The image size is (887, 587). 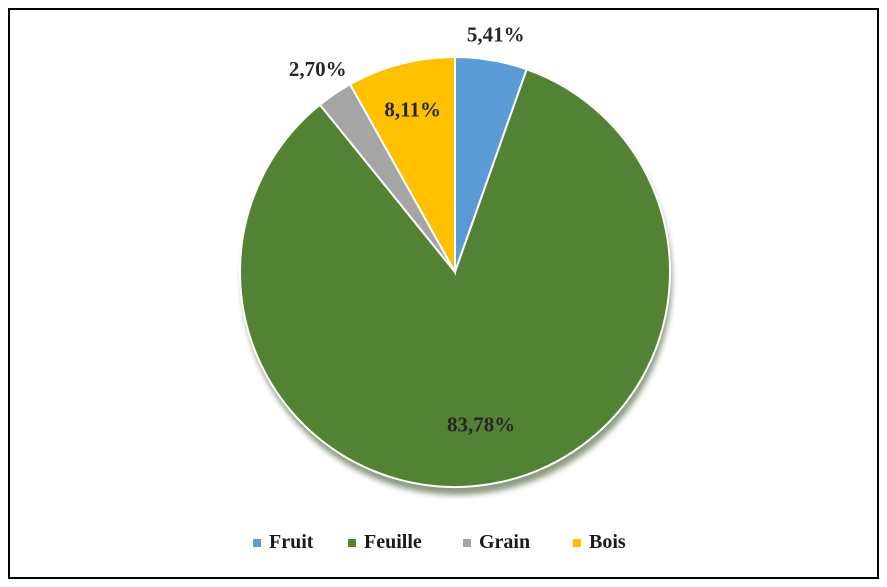 What do you see at coordinates (393, 542) in the screenshot?
I see `legend-label-feuille: Feuille` at bounding box center [393, 542].